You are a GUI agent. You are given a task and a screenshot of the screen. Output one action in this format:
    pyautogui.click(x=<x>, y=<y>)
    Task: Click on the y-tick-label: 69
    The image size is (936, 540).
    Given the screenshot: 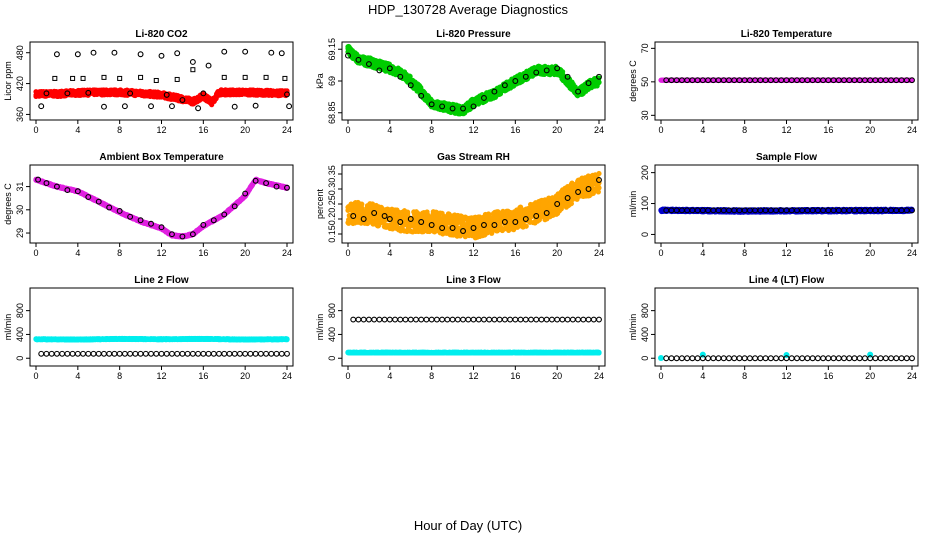 What is the action you would take?
    pyautogui.click(x=332, y=81)
    